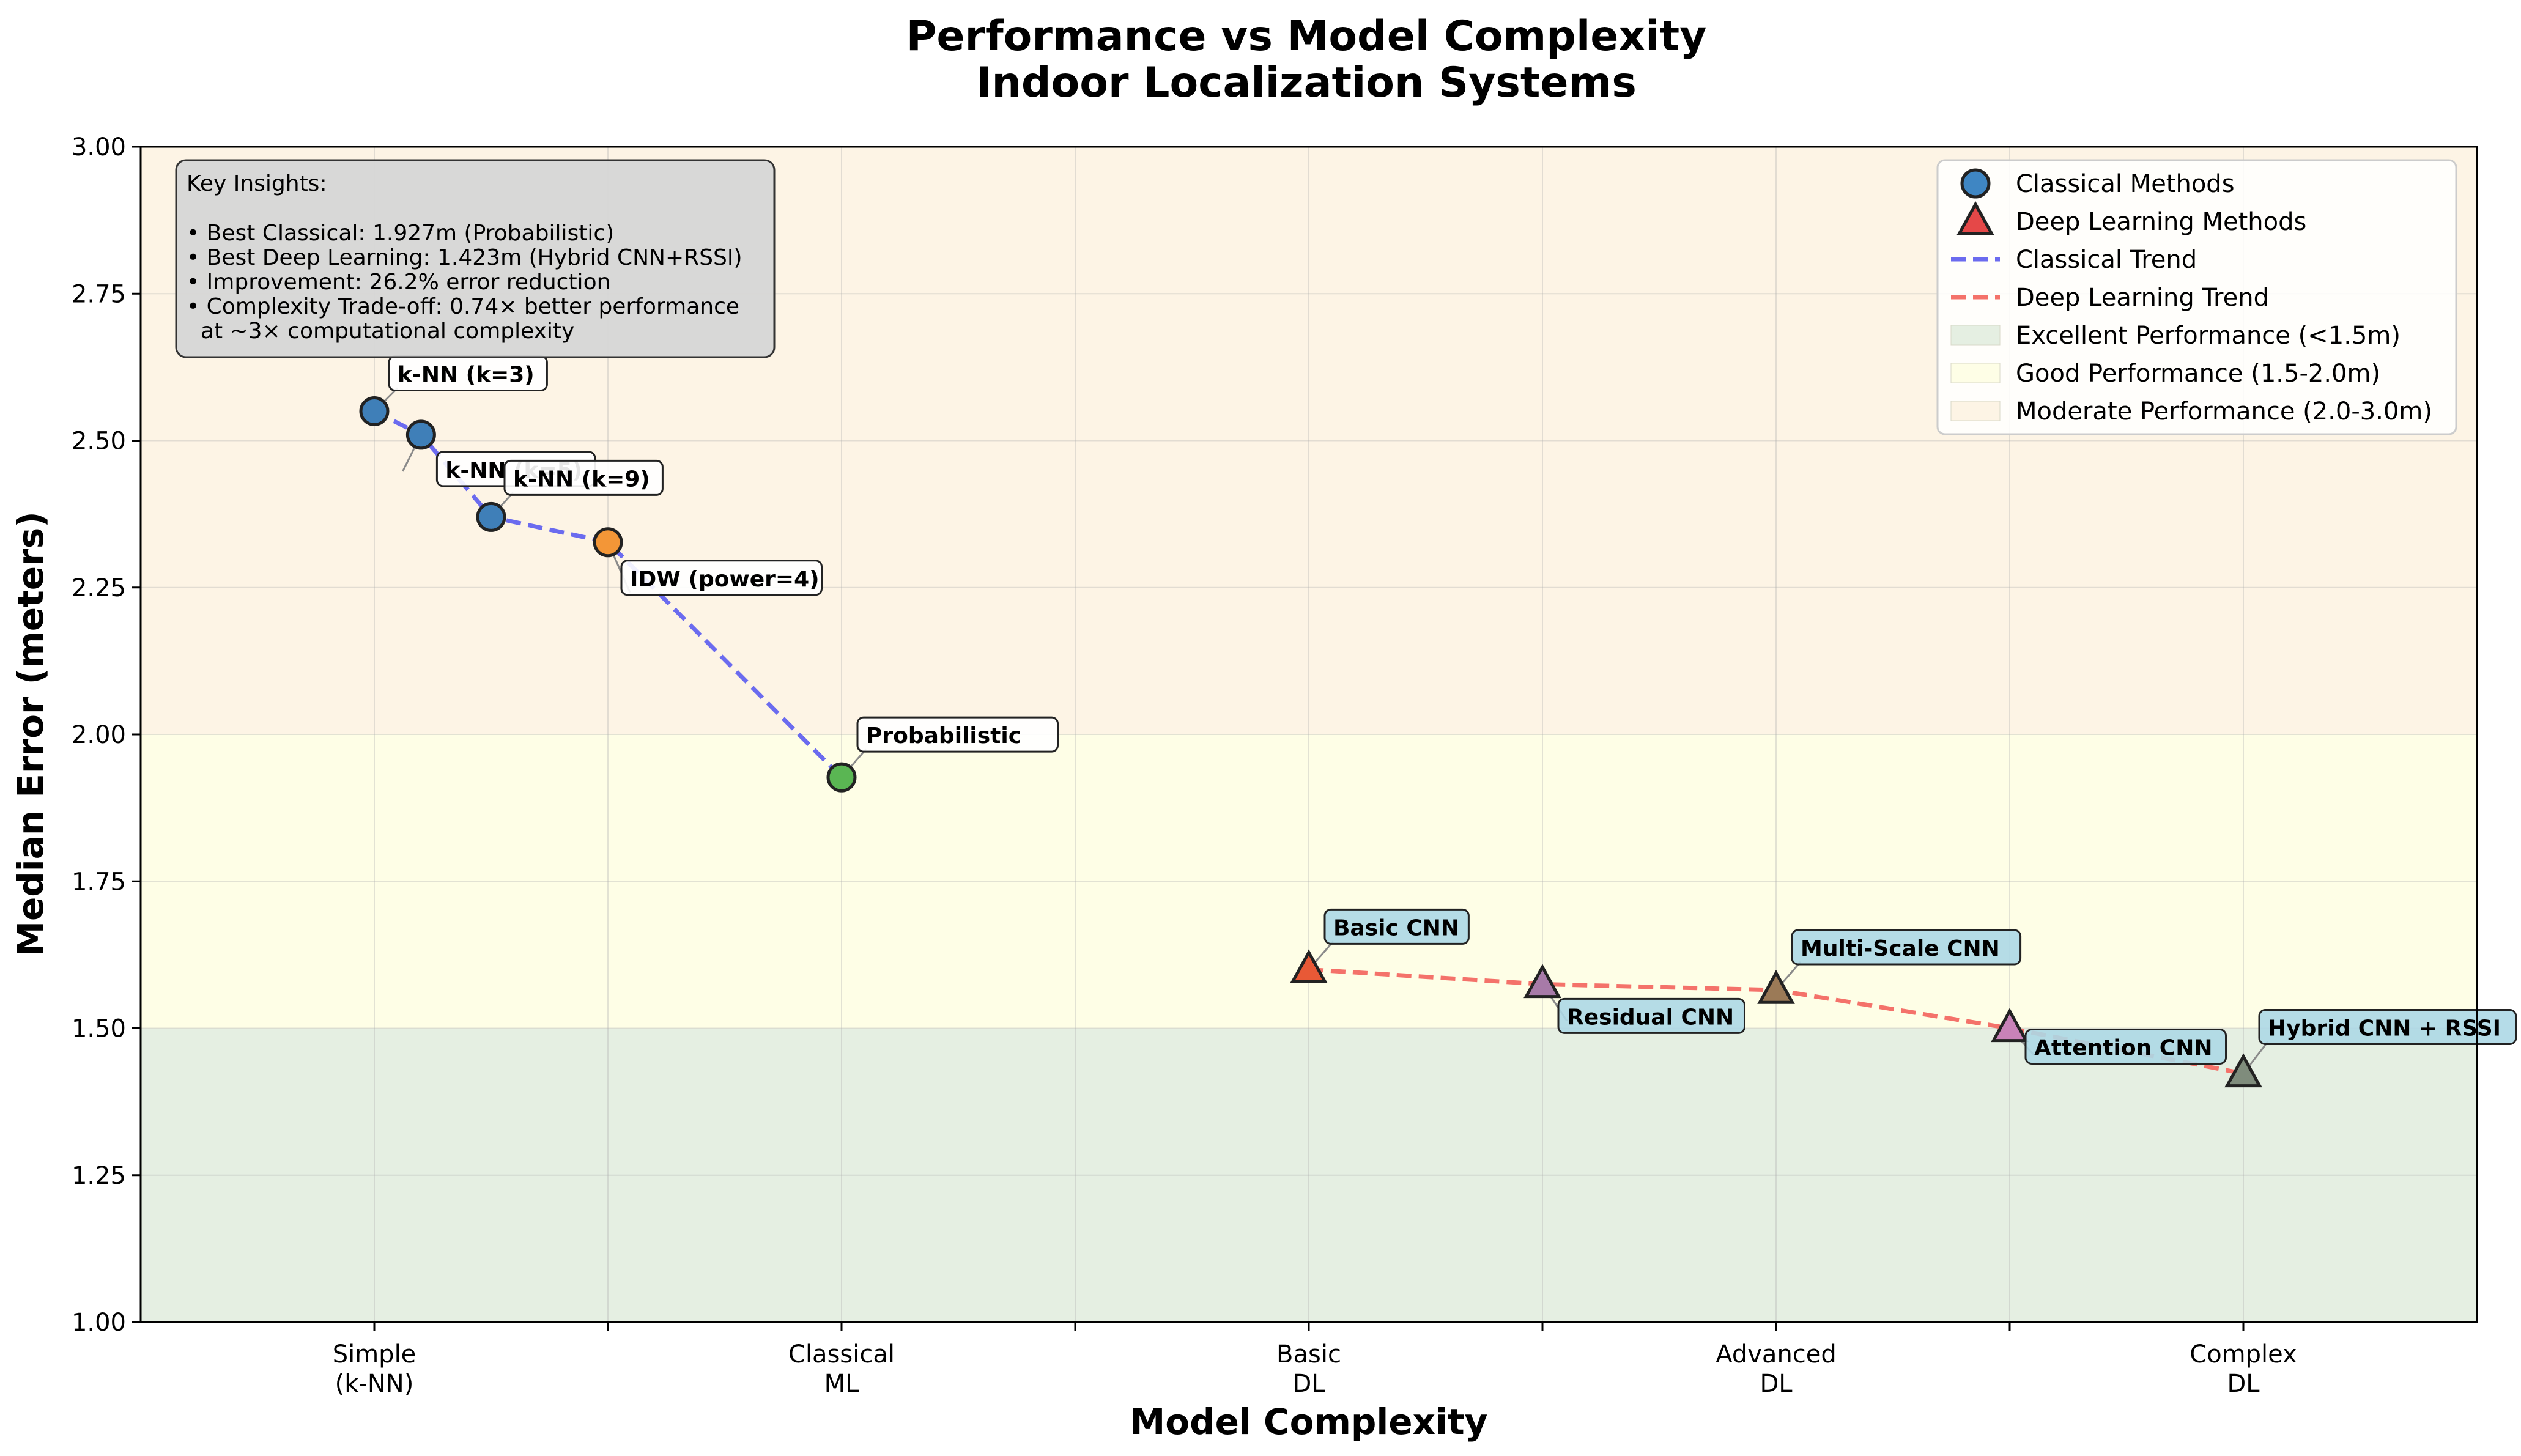 This screenshot has height=1456, width=2521. Describe the element at coordinates (1309, 966) in the screenshot. I see `point-basic-cnn` at that location.